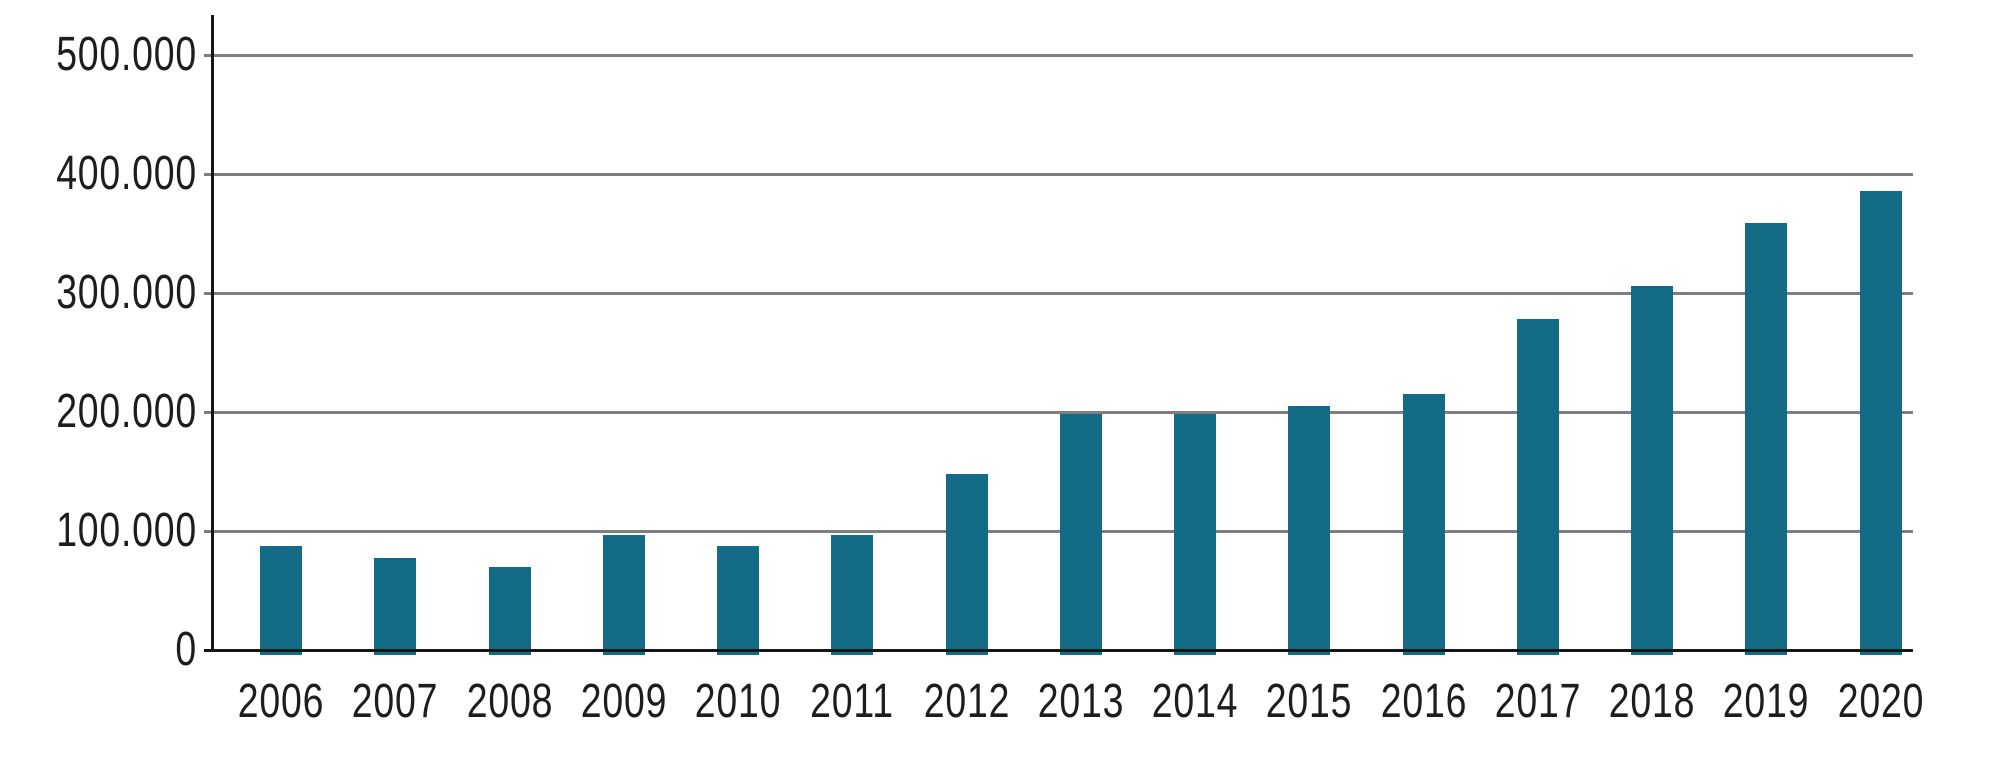  I want to click on bar-2007, so click(395, 606).